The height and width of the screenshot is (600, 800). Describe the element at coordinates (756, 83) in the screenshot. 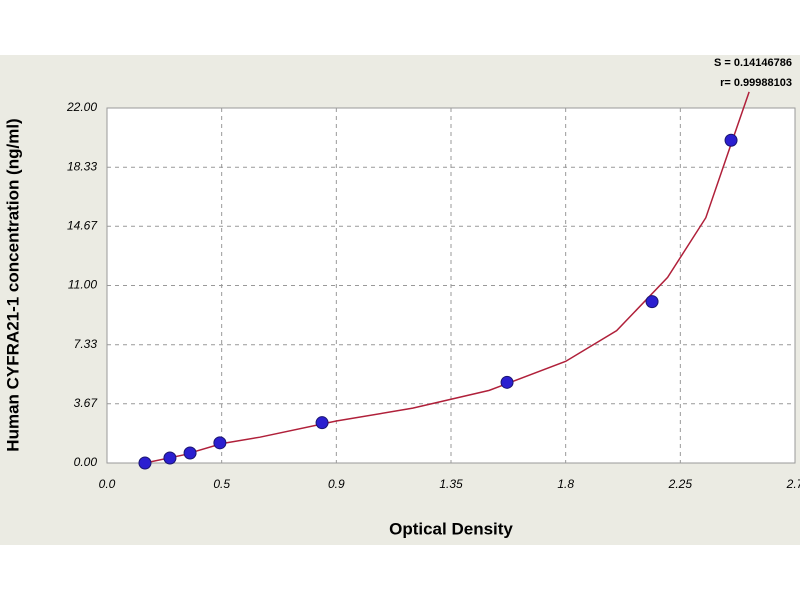

I see `annotation: r= 0.99988103` at that location.